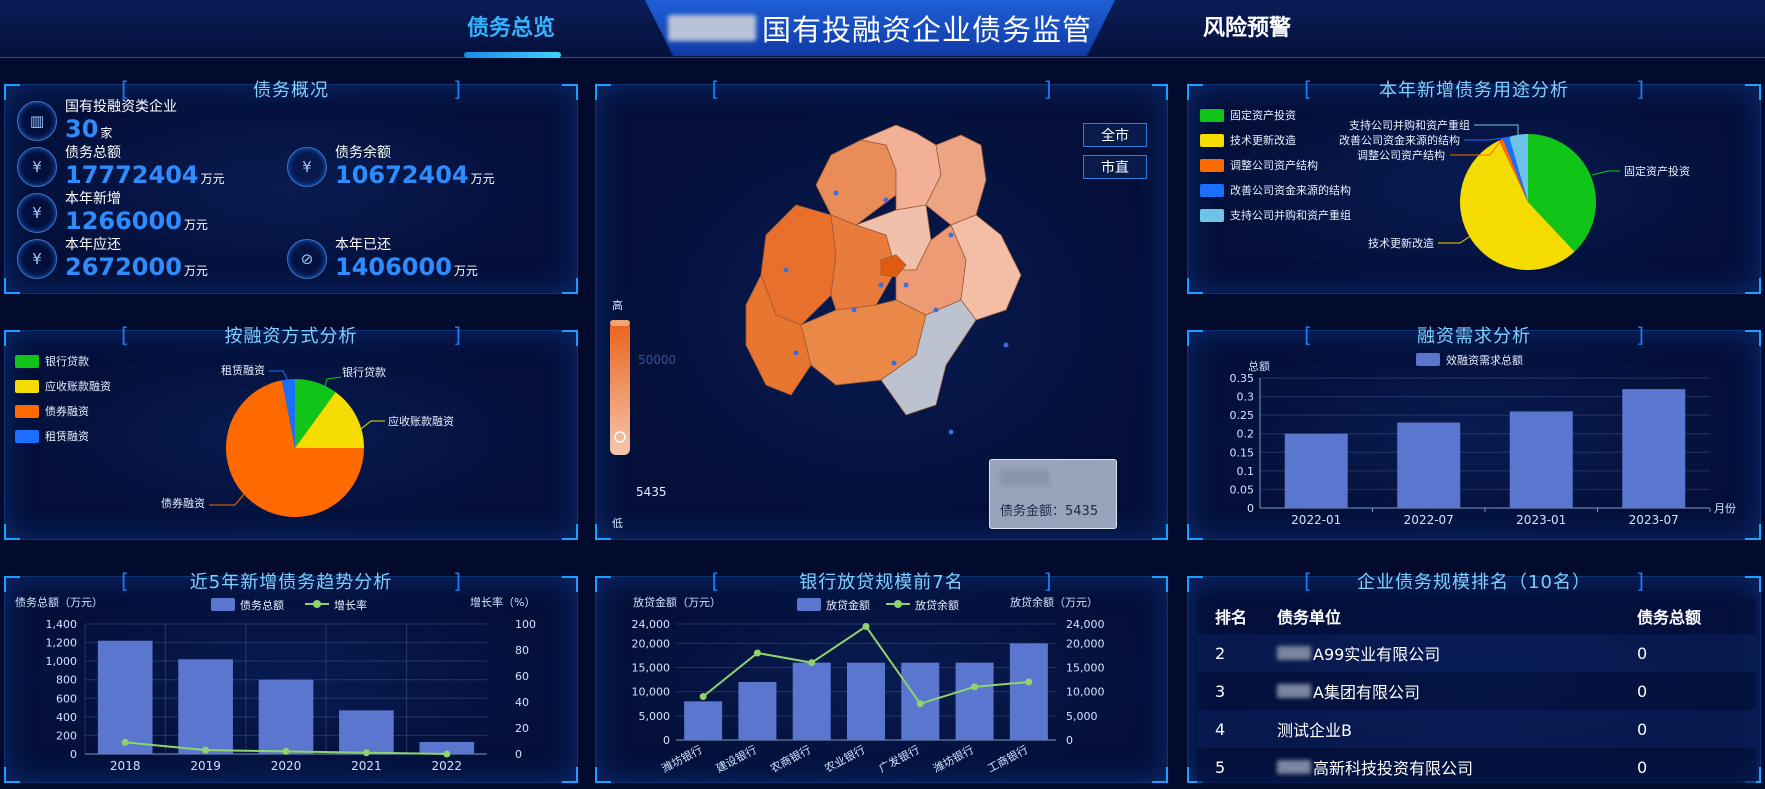 The height and width of the screenshot is (789, 1765). Describe the element at coordinates (393, 267) in the screenshot. I see `stat-value: 1406000` at that location.